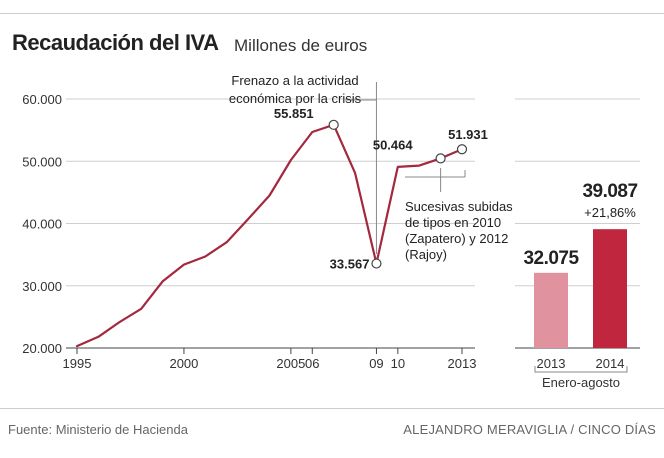 The width and height of the screenshot is (664, 458). What do you see at coordinates (456, 238) in the screenshot?
I see `annotation-taxes-text: (Zapatero) y 2012` at bounding box center [456, 238].